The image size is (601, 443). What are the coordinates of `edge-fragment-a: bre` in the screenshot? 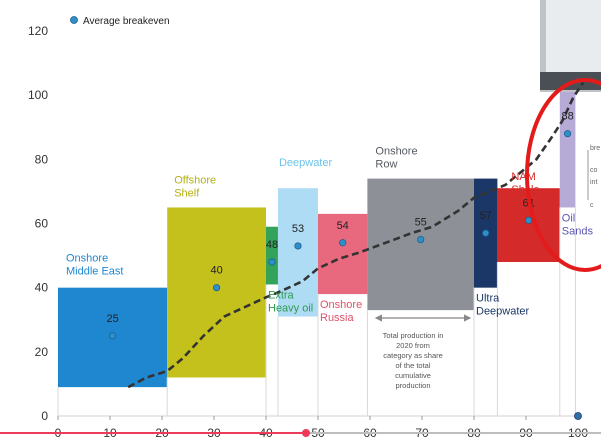 It's located at (595, 148).